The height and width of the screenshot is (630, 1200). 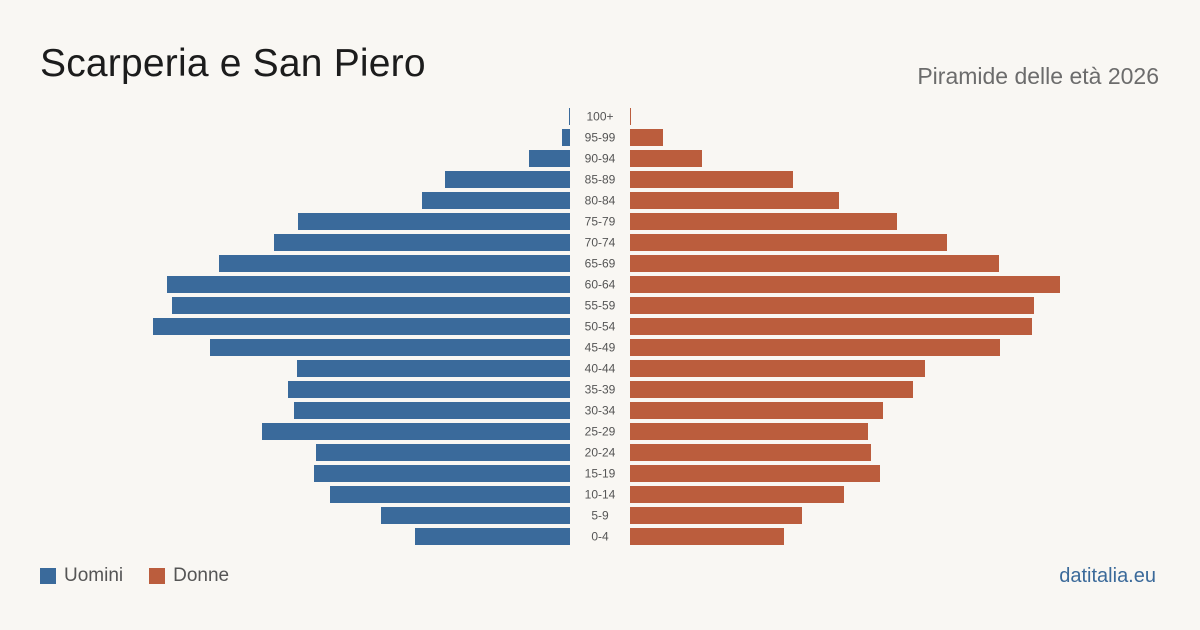 What do you see at coordinates (233, 63) in the screenshot?
I see `chart-title: Scarperia e San Piero` at bounding box center [233, 63].